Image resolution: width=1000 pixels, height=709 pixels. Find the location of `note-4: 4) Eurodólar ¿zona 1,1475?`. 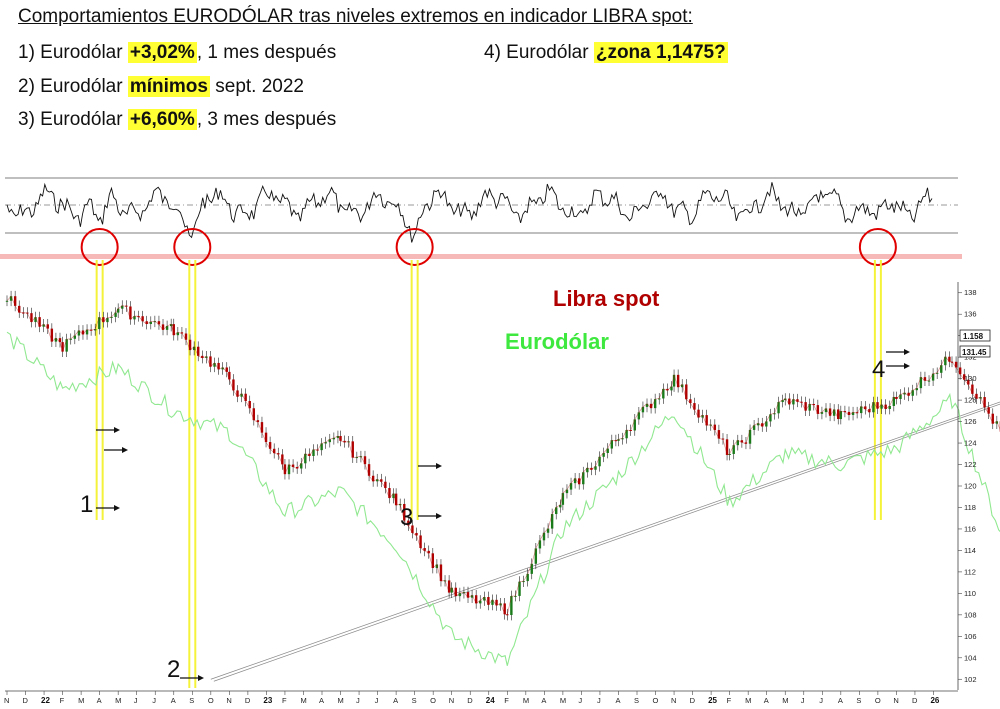

note-4: 4) Eurodólar ¿zona 1,1475? is located at coordinates (606, 53).